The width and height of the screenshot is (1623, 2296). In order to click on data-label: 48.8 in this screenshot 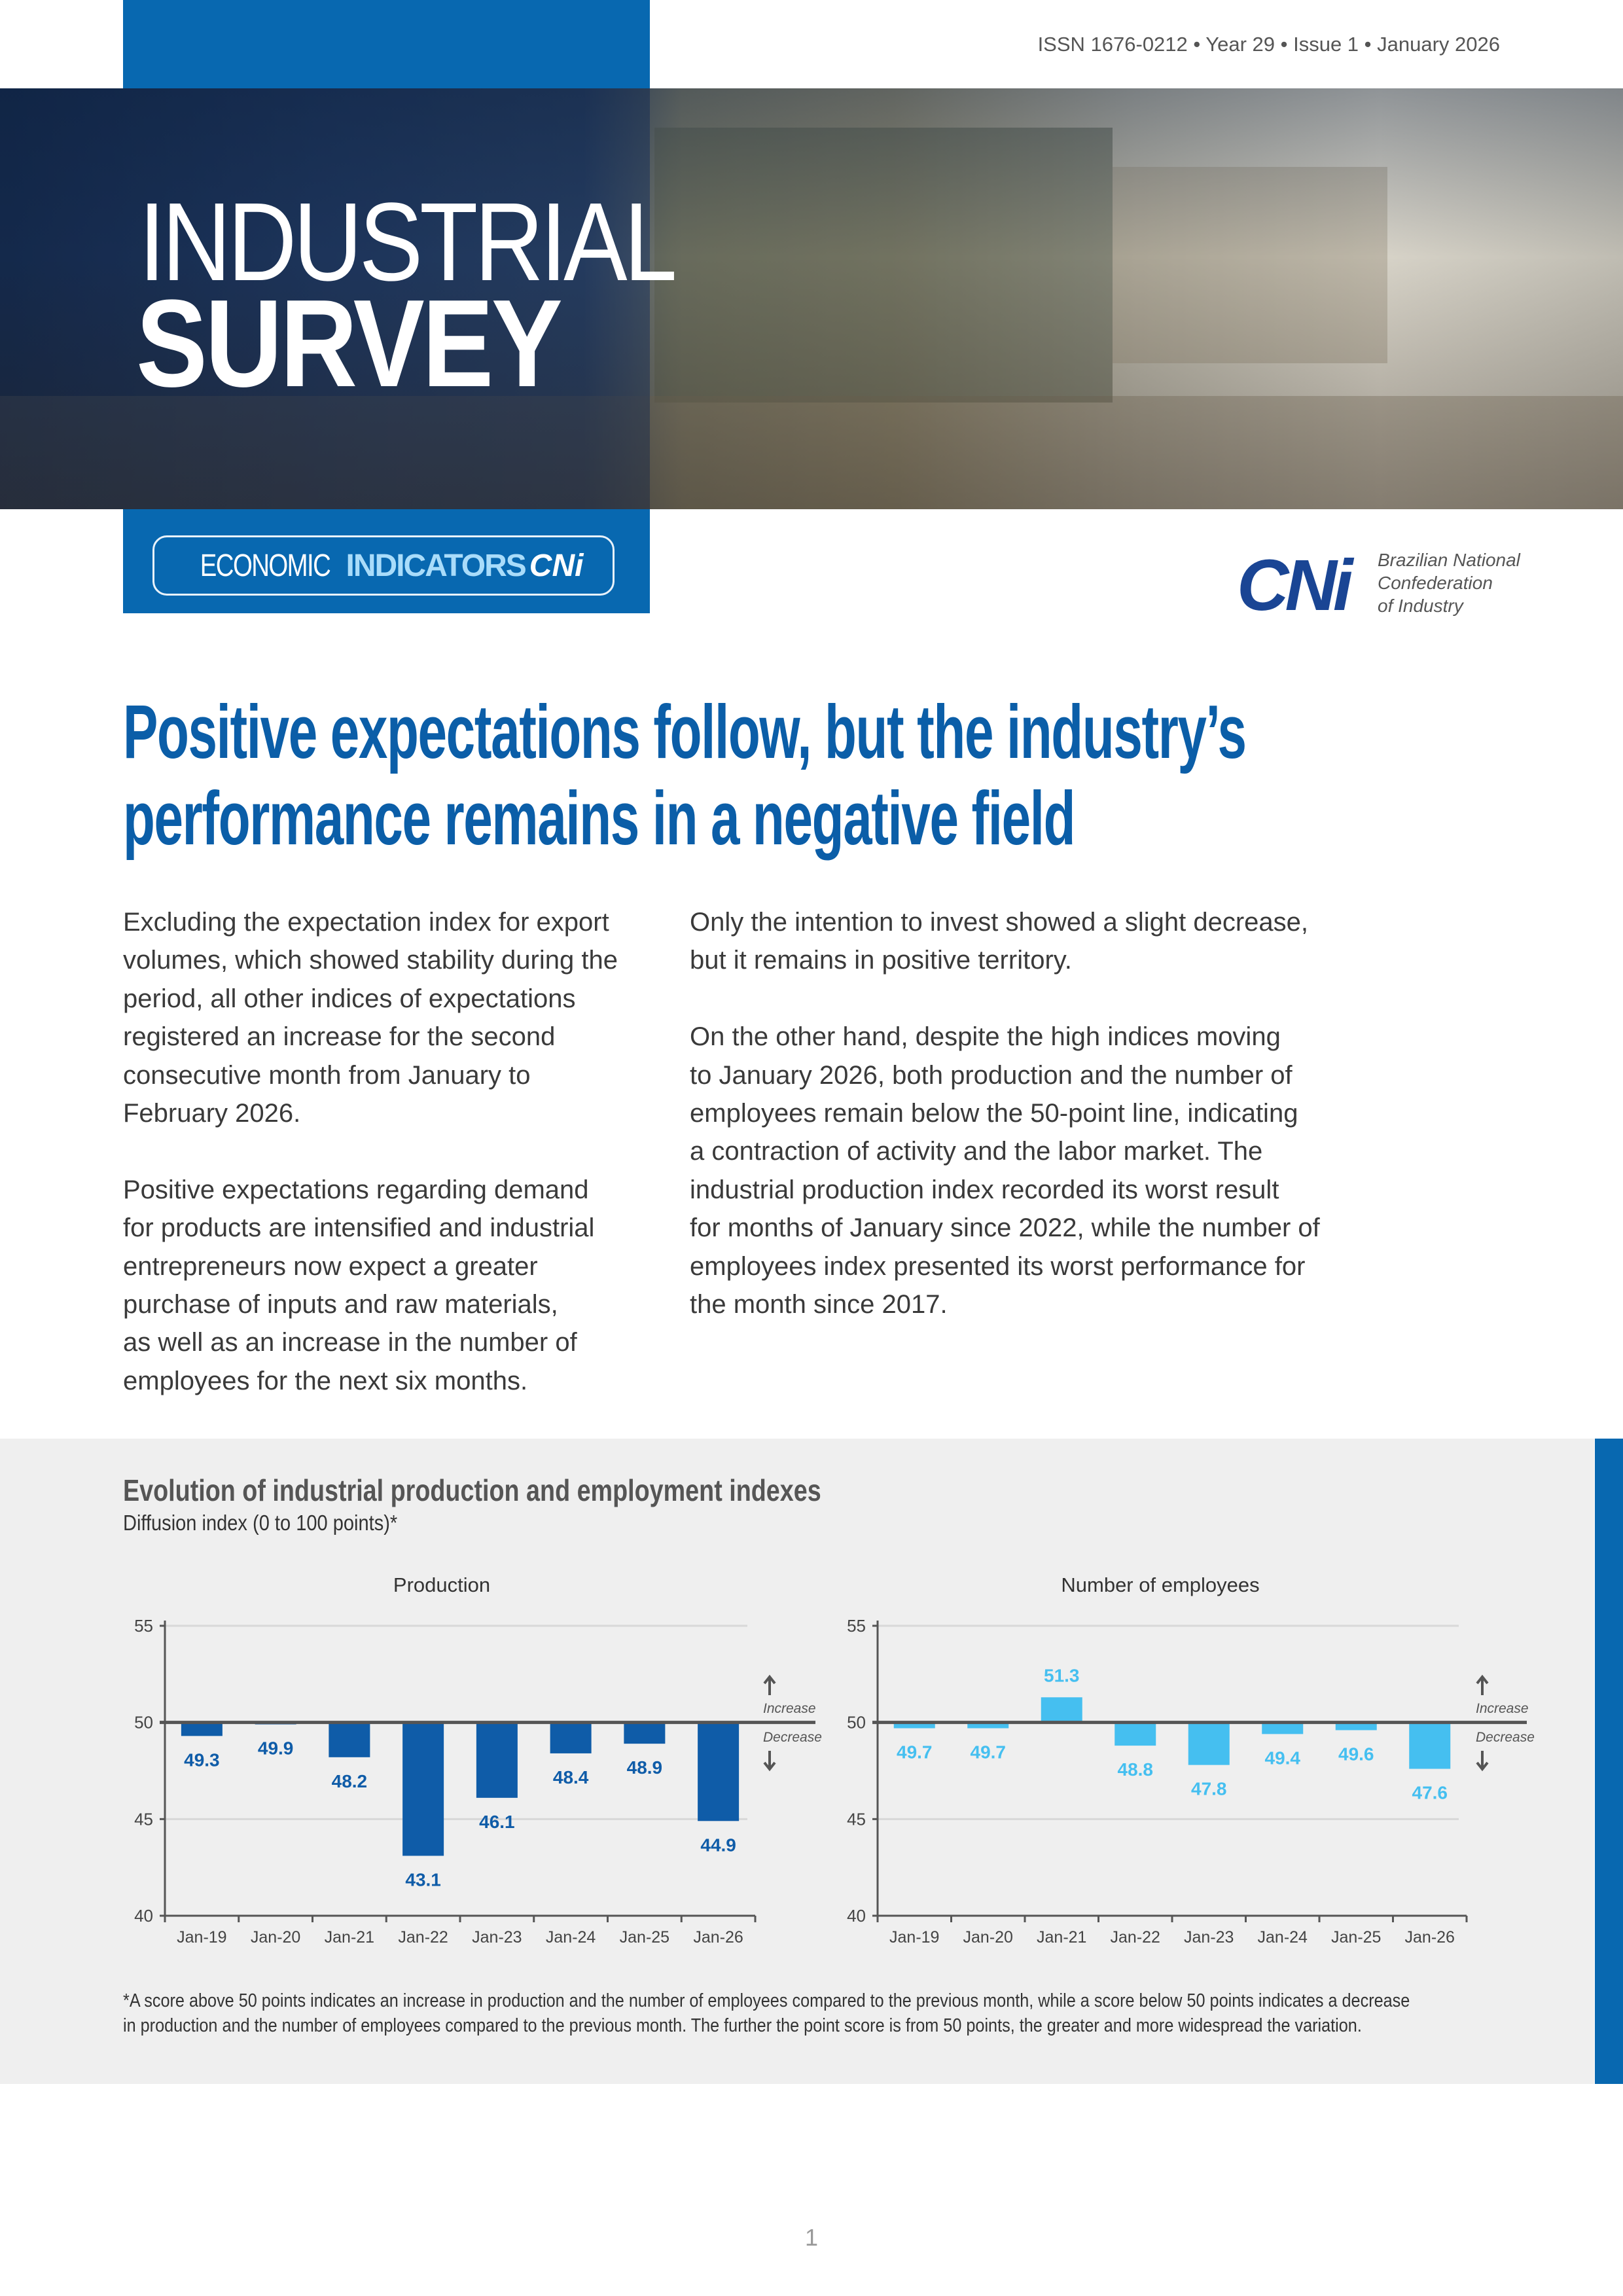, I will do `click(1136, 1769)`.